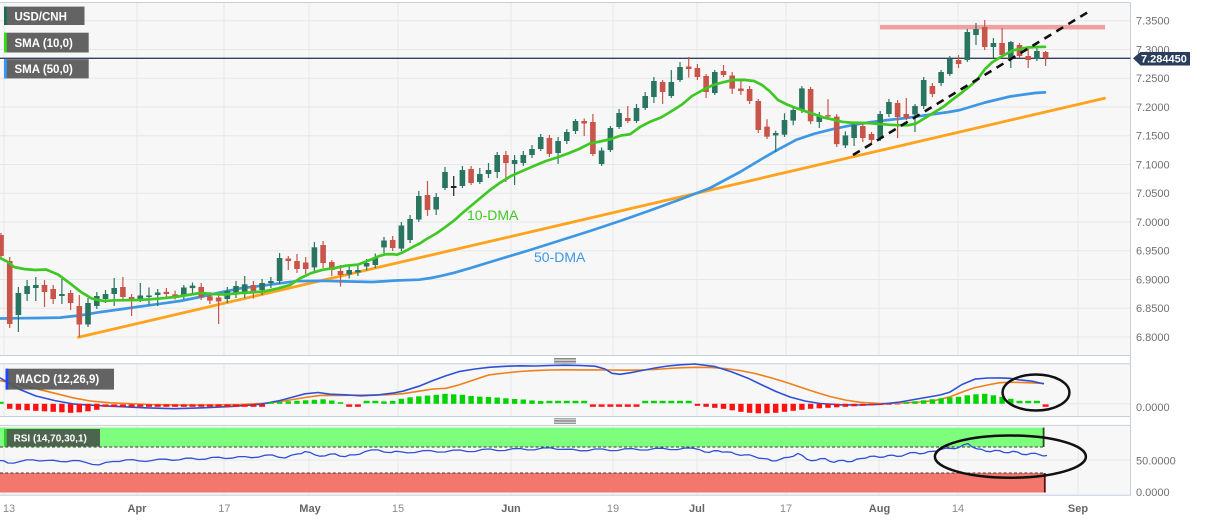  Describe the element at coordinates (44, 70) in the screenshot. I see `svg-text: SMA (50,0)` at that location.